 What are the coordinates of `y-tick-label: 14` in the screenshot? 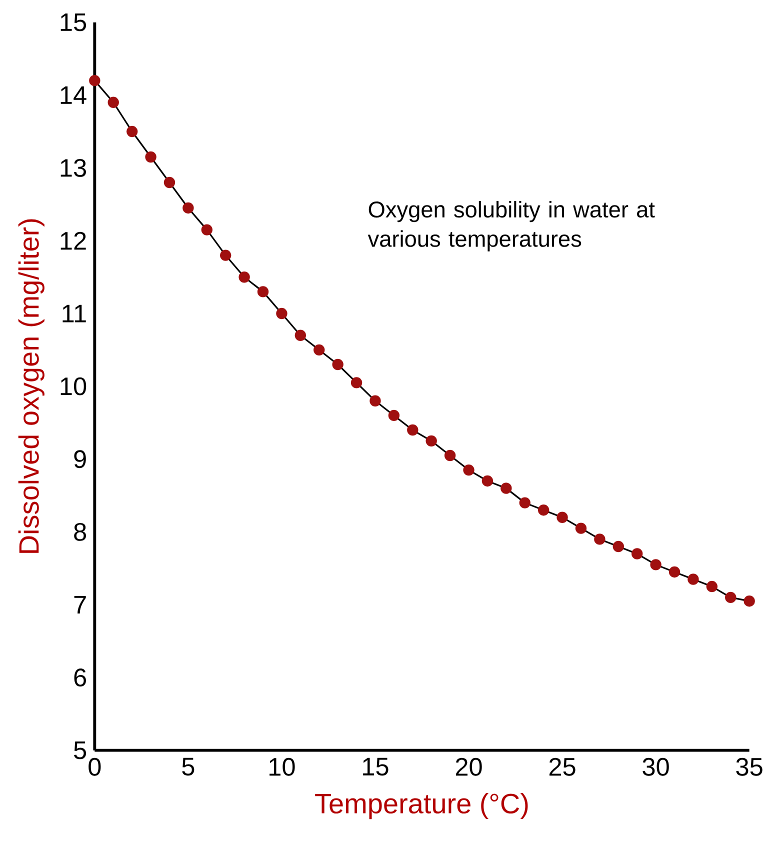 It's located at (73, 95).